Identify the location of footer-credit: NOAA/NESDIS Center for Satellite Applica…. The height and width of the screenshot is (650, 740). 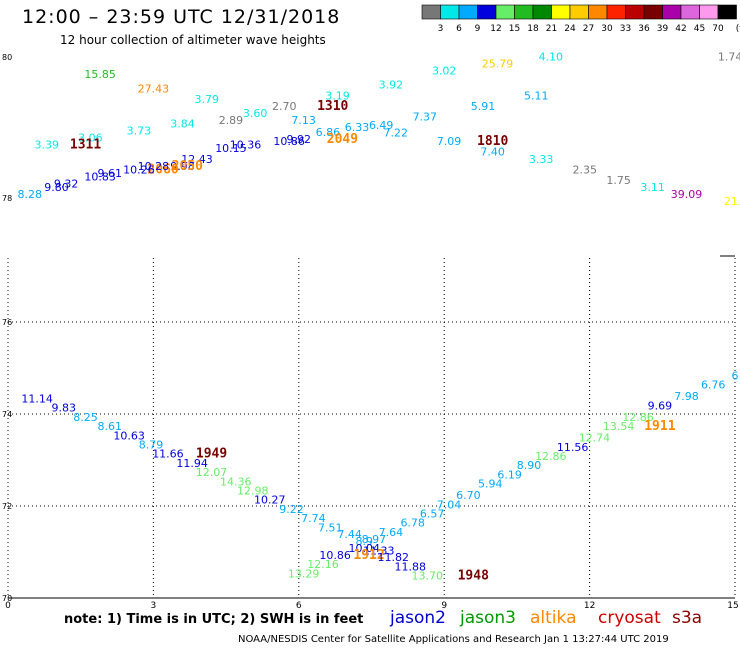
(453, 639).